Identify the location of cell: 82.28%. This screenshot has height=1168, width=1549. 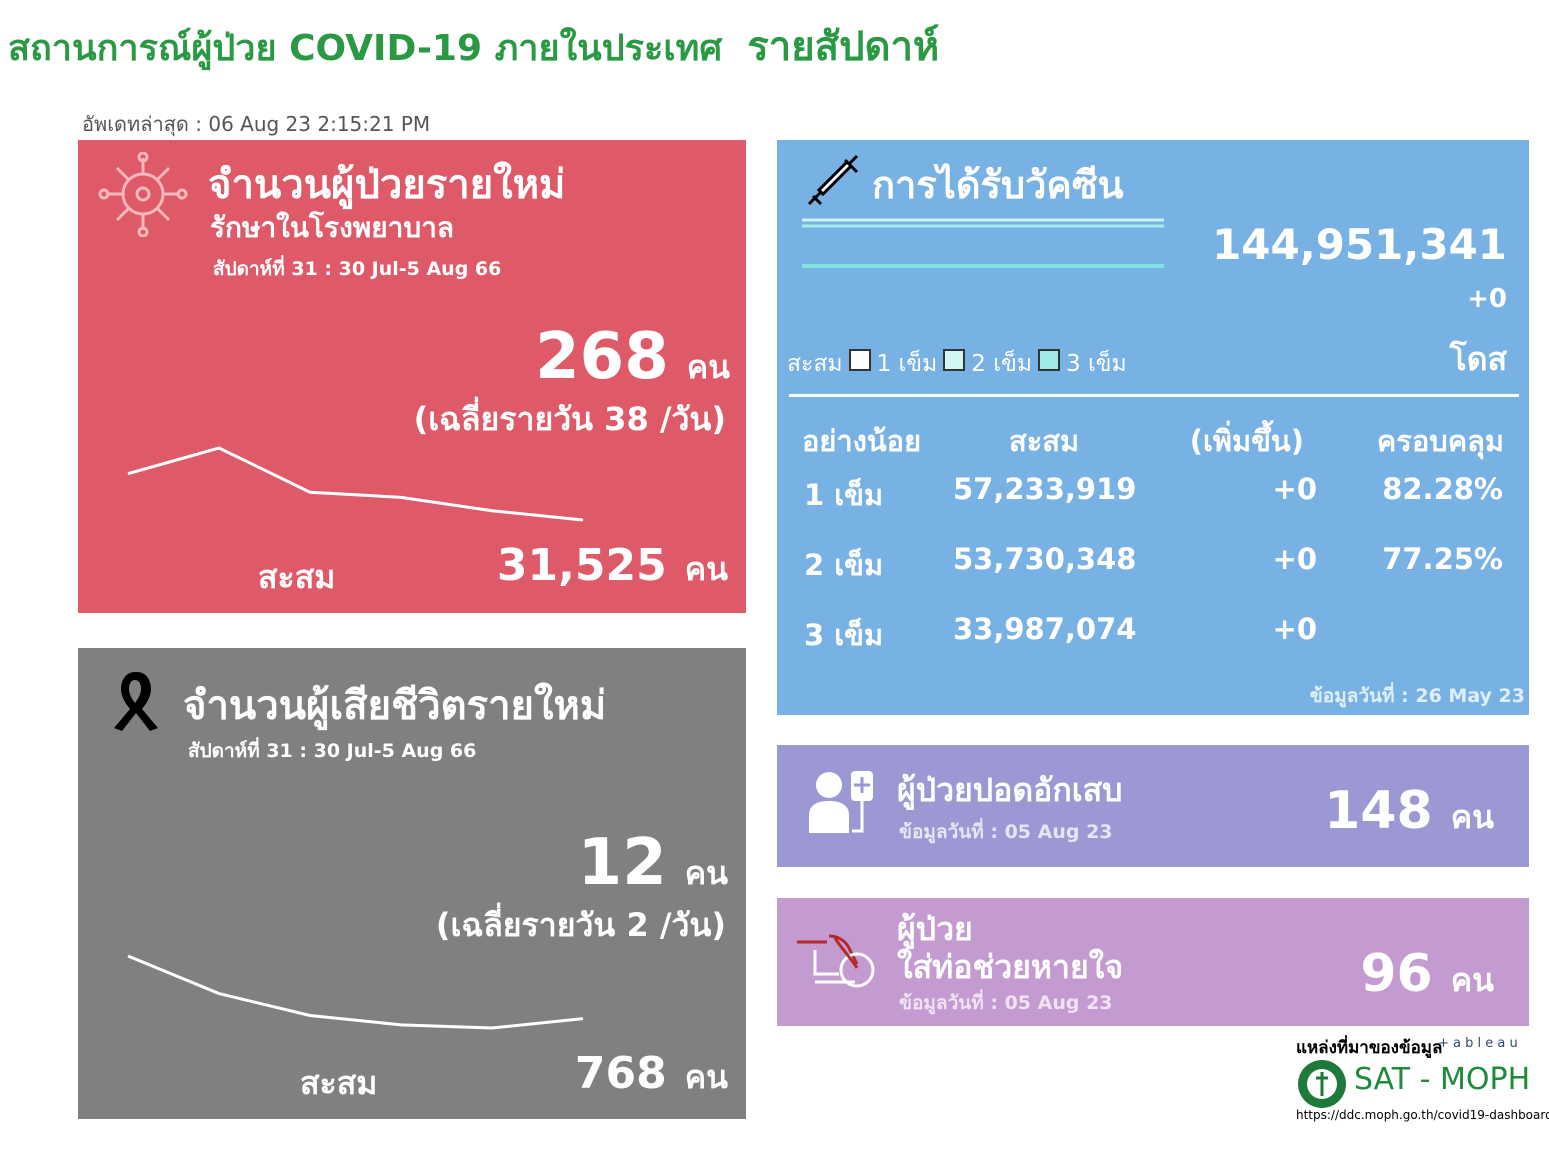
(1442, 489).